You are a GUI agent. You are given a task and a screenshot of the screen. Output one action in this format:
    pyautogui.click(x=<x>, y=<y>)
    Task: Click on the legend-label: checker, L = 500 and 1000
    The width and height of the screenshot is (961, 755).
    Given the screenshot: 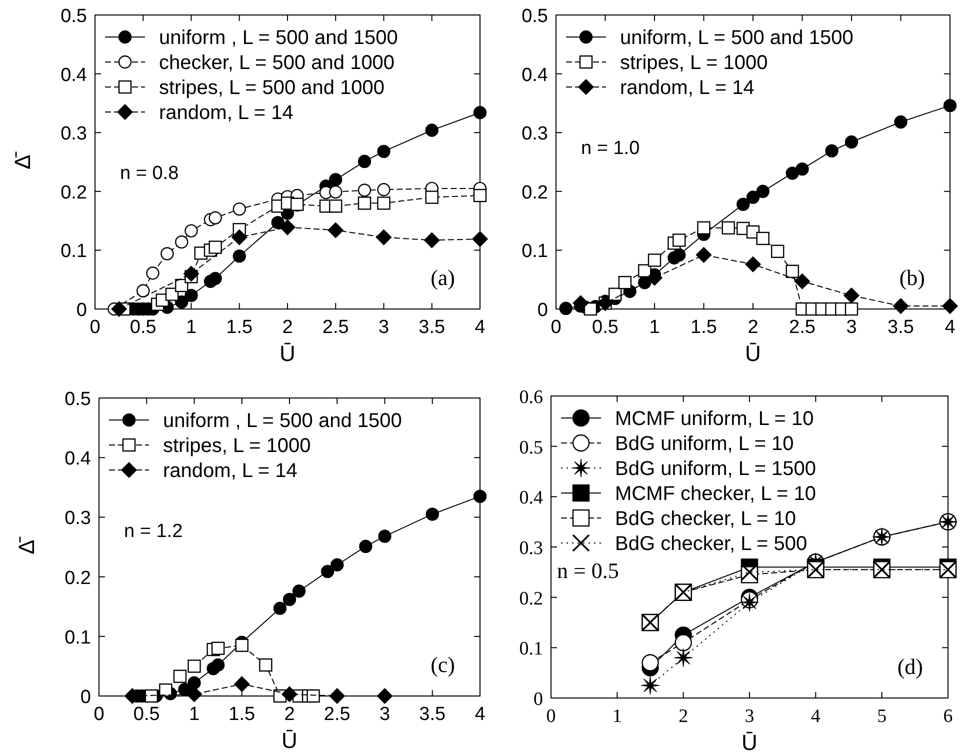 What is the action you would take?
    pyautogui.click(x=277, y=63)
    